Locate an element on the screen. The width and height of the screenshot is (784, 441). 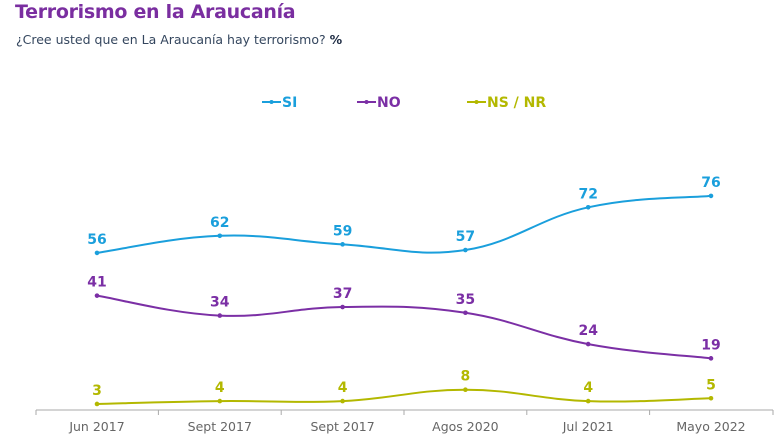
x-tick-label: Mayo 2022 is located at coordinates (710, 426).